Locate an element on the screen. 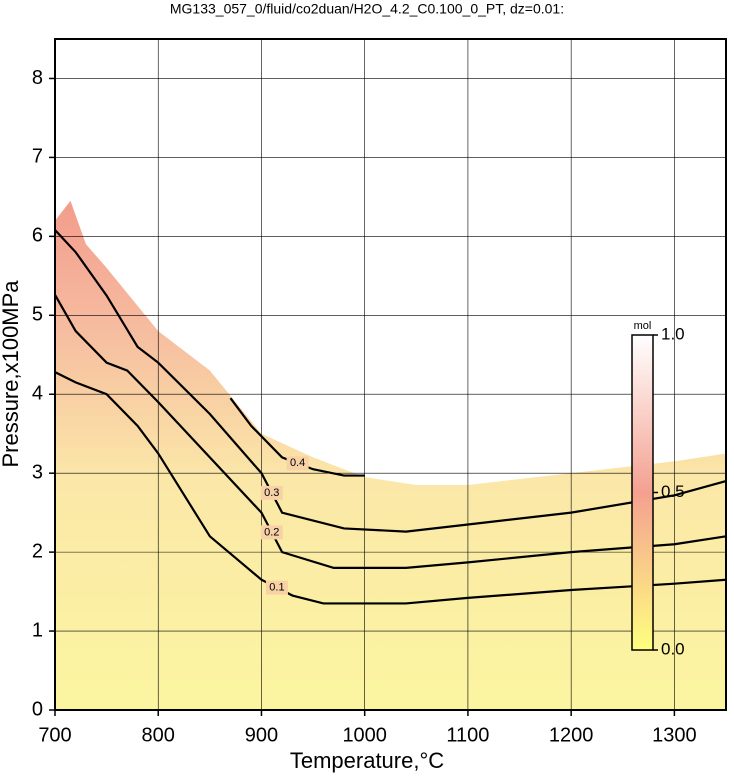 This screenshot has width=734, height=776. y-tick-label: 1 is located at coordinates (37, 630).